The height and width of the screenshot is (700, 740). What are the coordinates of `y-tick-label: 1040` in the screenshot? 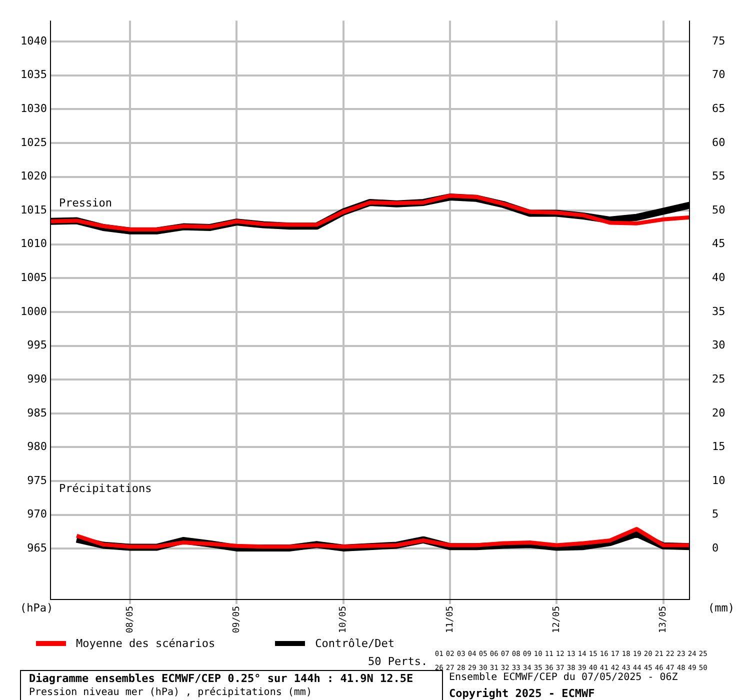 It's located at (33, 41).